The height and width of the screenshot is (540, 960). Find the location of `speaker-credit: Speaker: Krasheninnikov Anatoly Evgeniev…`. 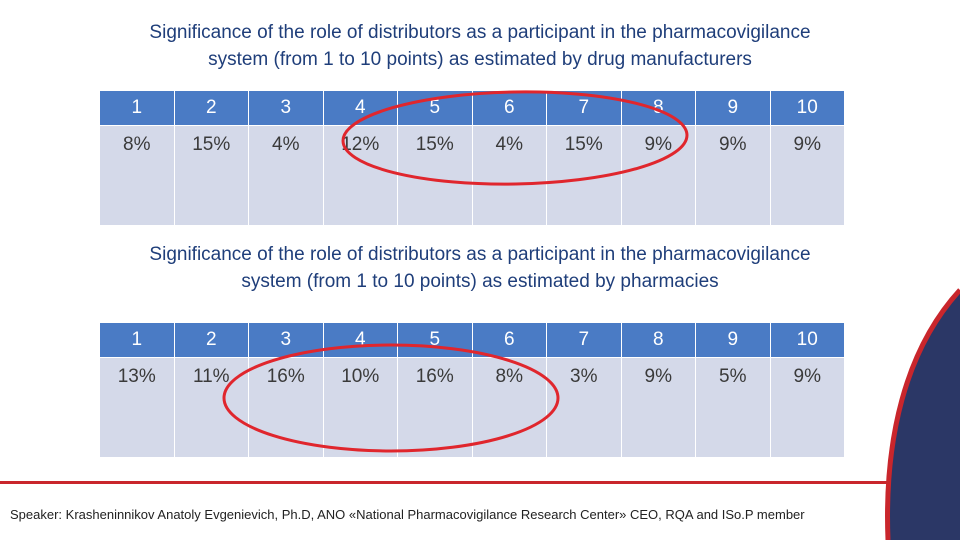

speaker-credit: Speaker: Krasheninnikov Anatoly Evgeniev… is located at coordinates (407, 514).